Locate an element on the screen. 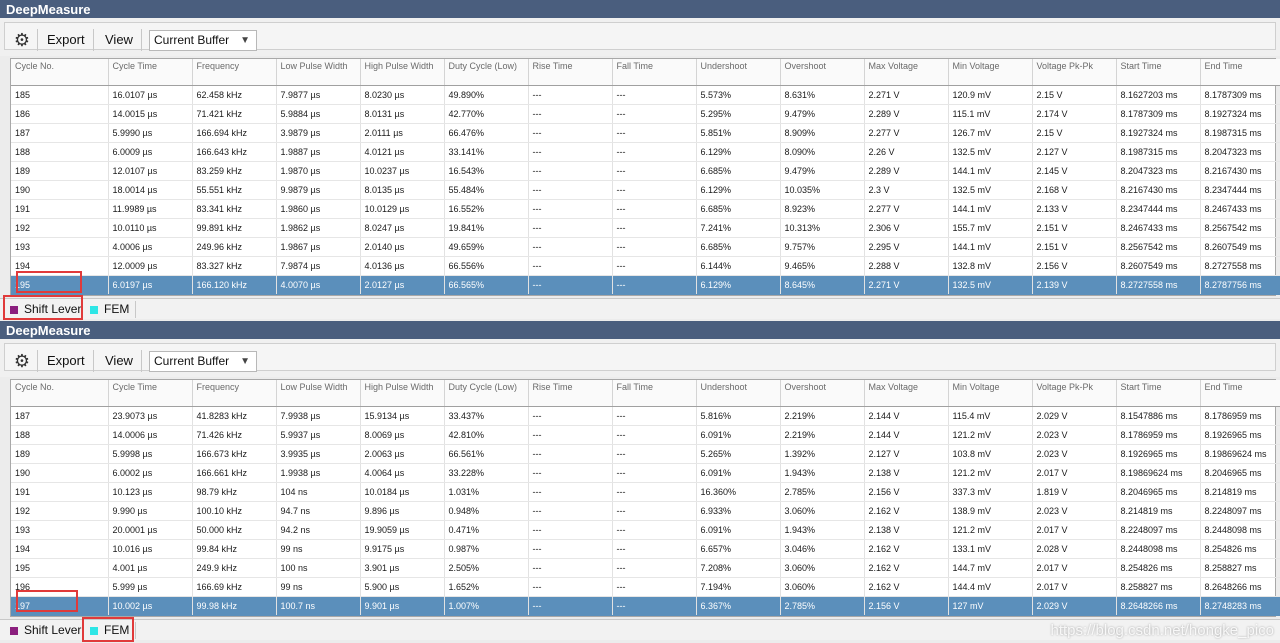  table-cell: 1.819 V is located at coordinates (1074, 492).